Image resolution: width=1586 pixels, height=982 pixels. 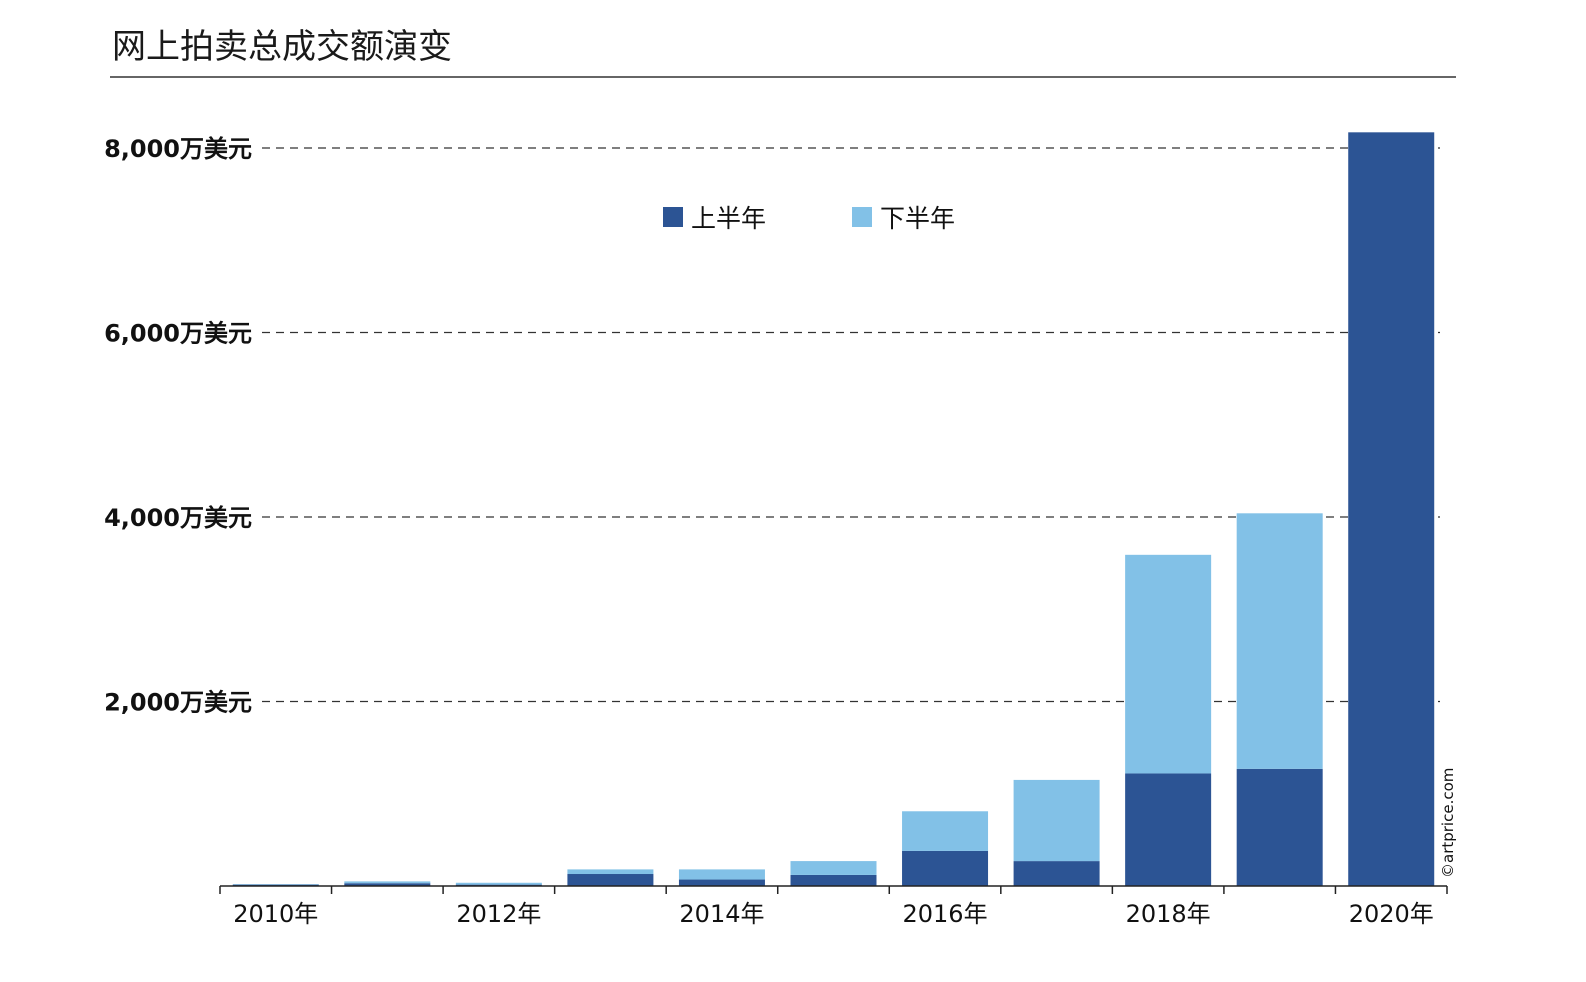 What do you see at coordinates (498, 914) in the screenshot?
I see `x-tick-label: 2012年` at bounding box center [498, 914].